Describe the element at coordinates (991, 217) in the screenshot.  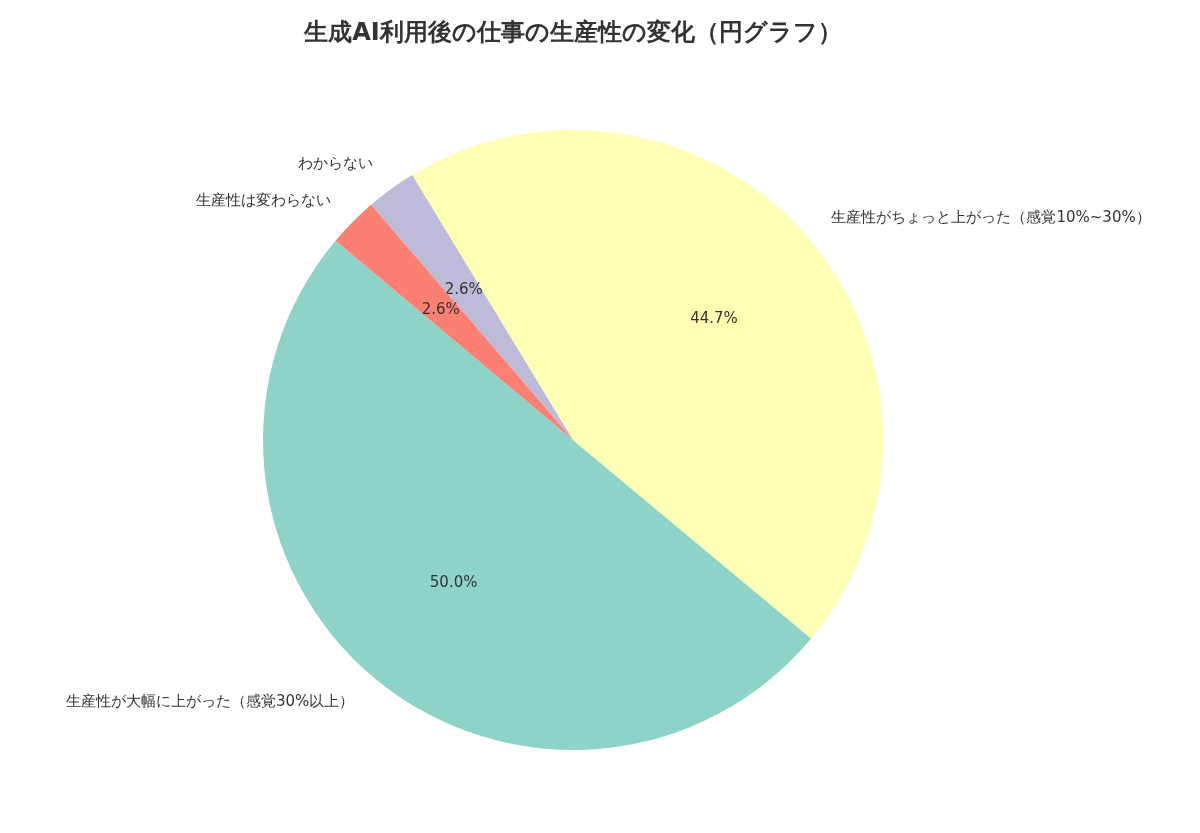
I see `slice-label: 生産性がちょっと上がった（感覚10%~30%）` at that location.